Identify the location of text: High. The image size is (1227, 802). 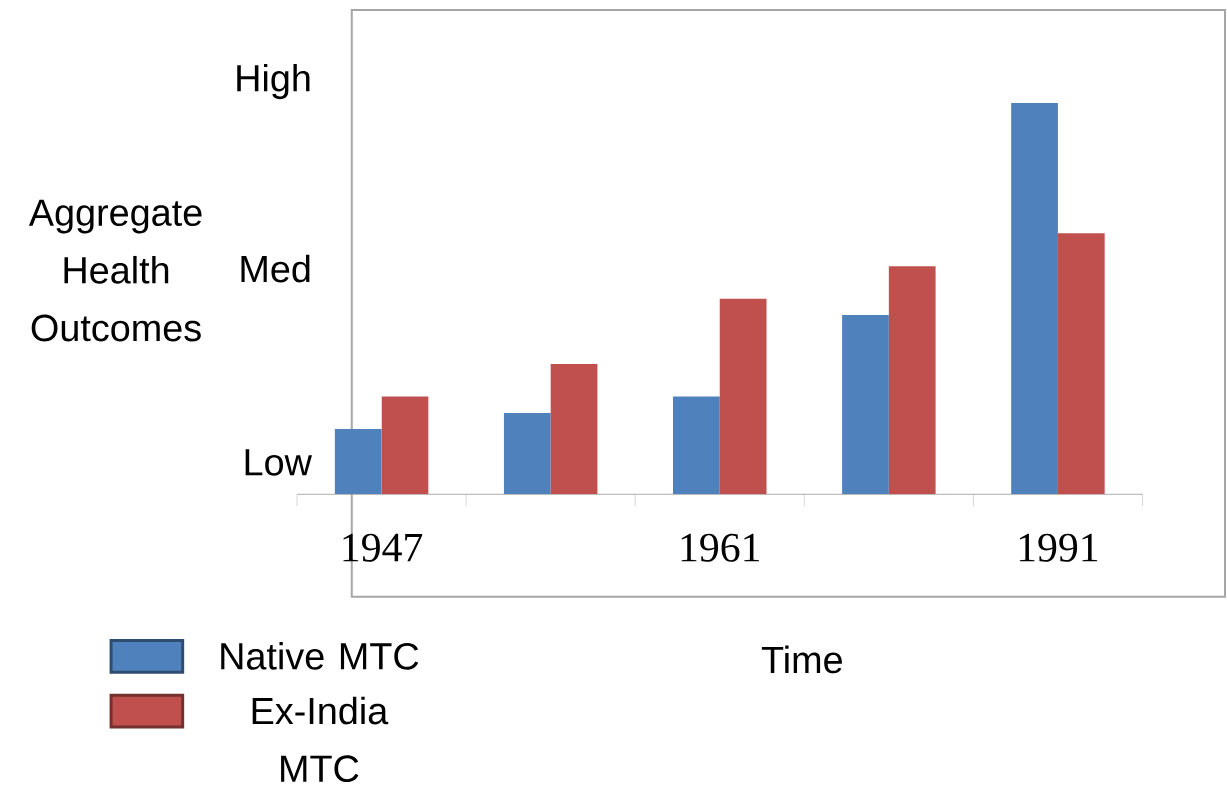
(273, 82).